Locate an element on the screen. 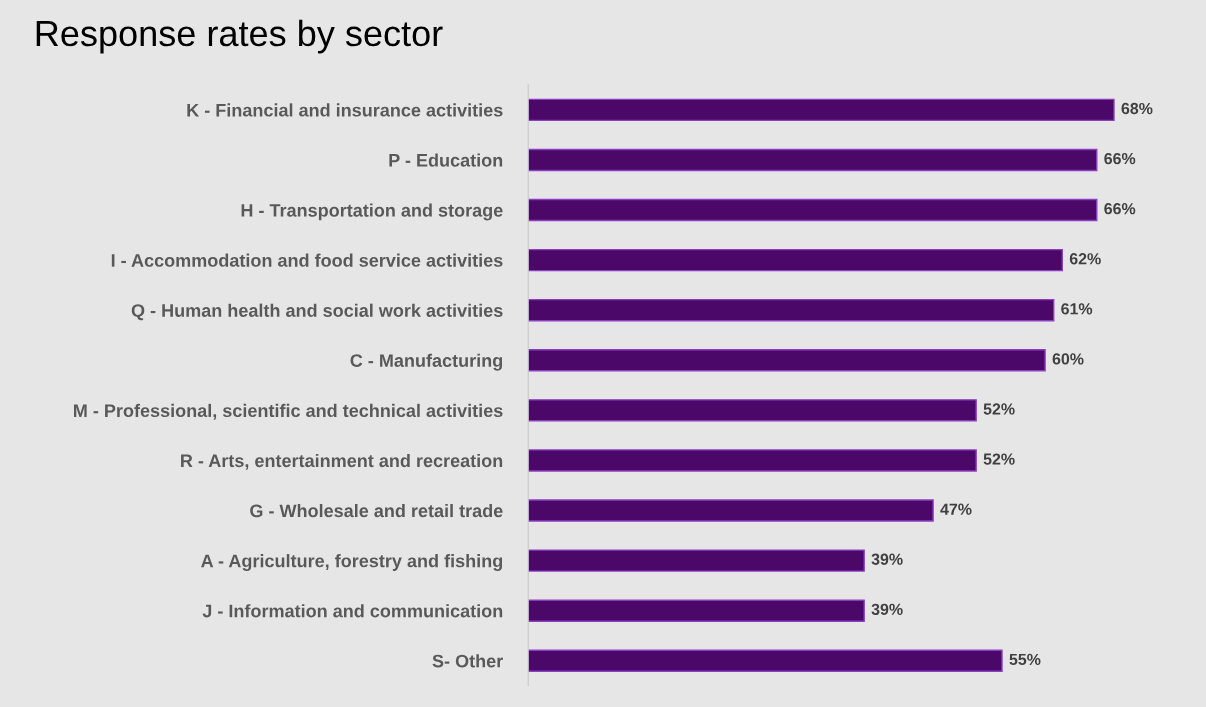  y-tick-label: K - Financial and insurance activities is located at coordinates (345, 110).